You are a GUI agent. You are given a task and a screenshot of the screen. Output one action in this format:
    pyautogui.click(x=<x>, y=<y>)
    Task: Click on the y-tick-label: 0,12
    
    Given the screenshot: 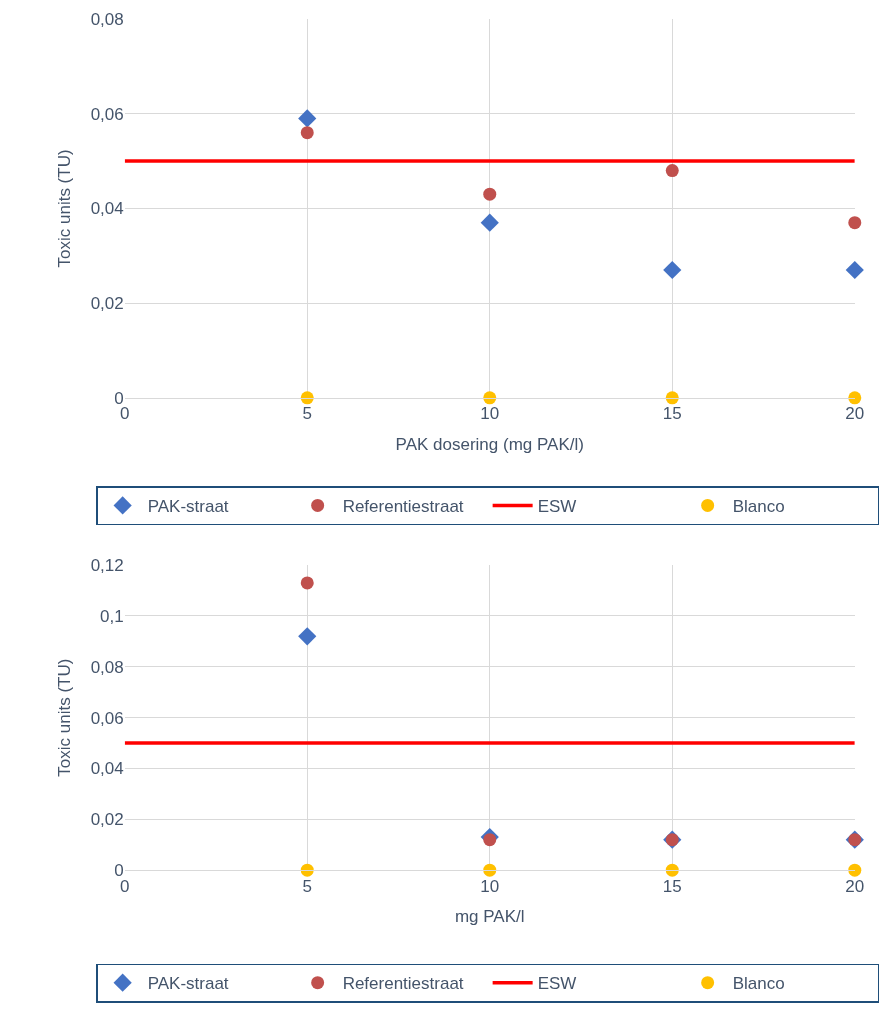 What is the action you would take?
    pyautogui.click(x=107, y=566)
    